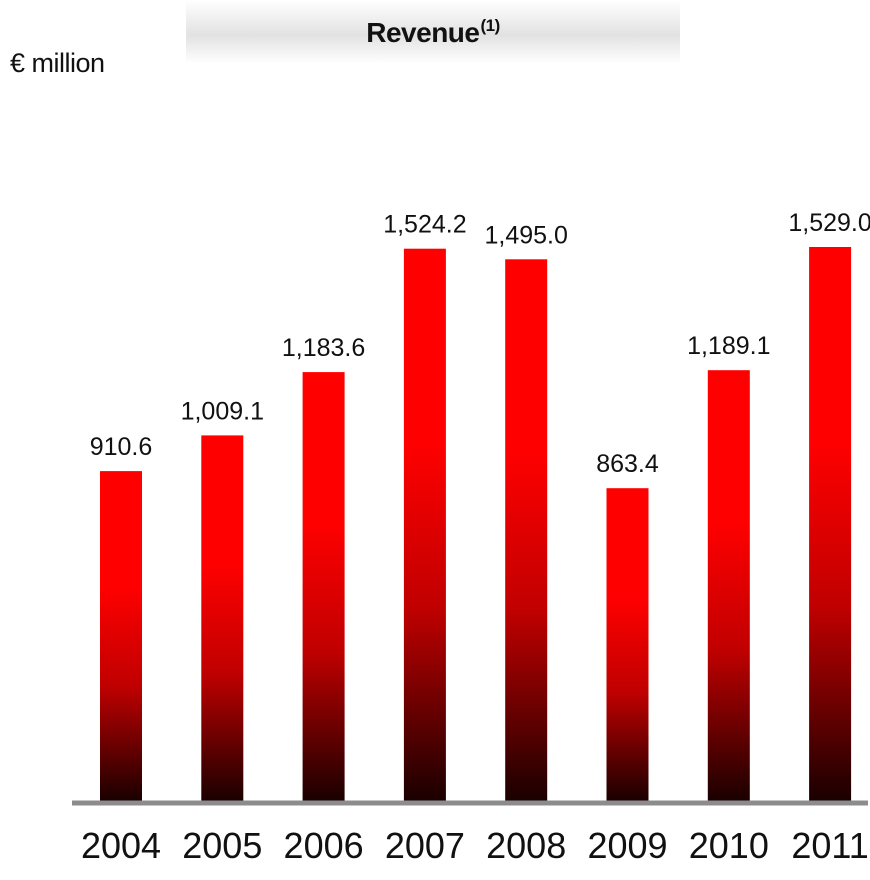 Image resolution: width=870 pixels, height=880 pixels. I want to click on value-label-2011: 1,529.0, so click(829, 223).